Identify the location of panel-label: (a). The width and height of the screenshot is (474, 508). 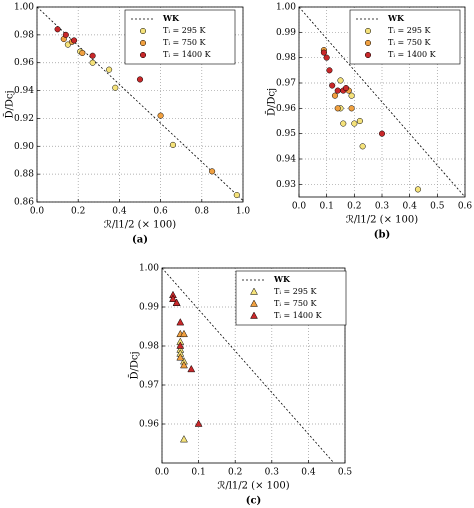
(140, 240).